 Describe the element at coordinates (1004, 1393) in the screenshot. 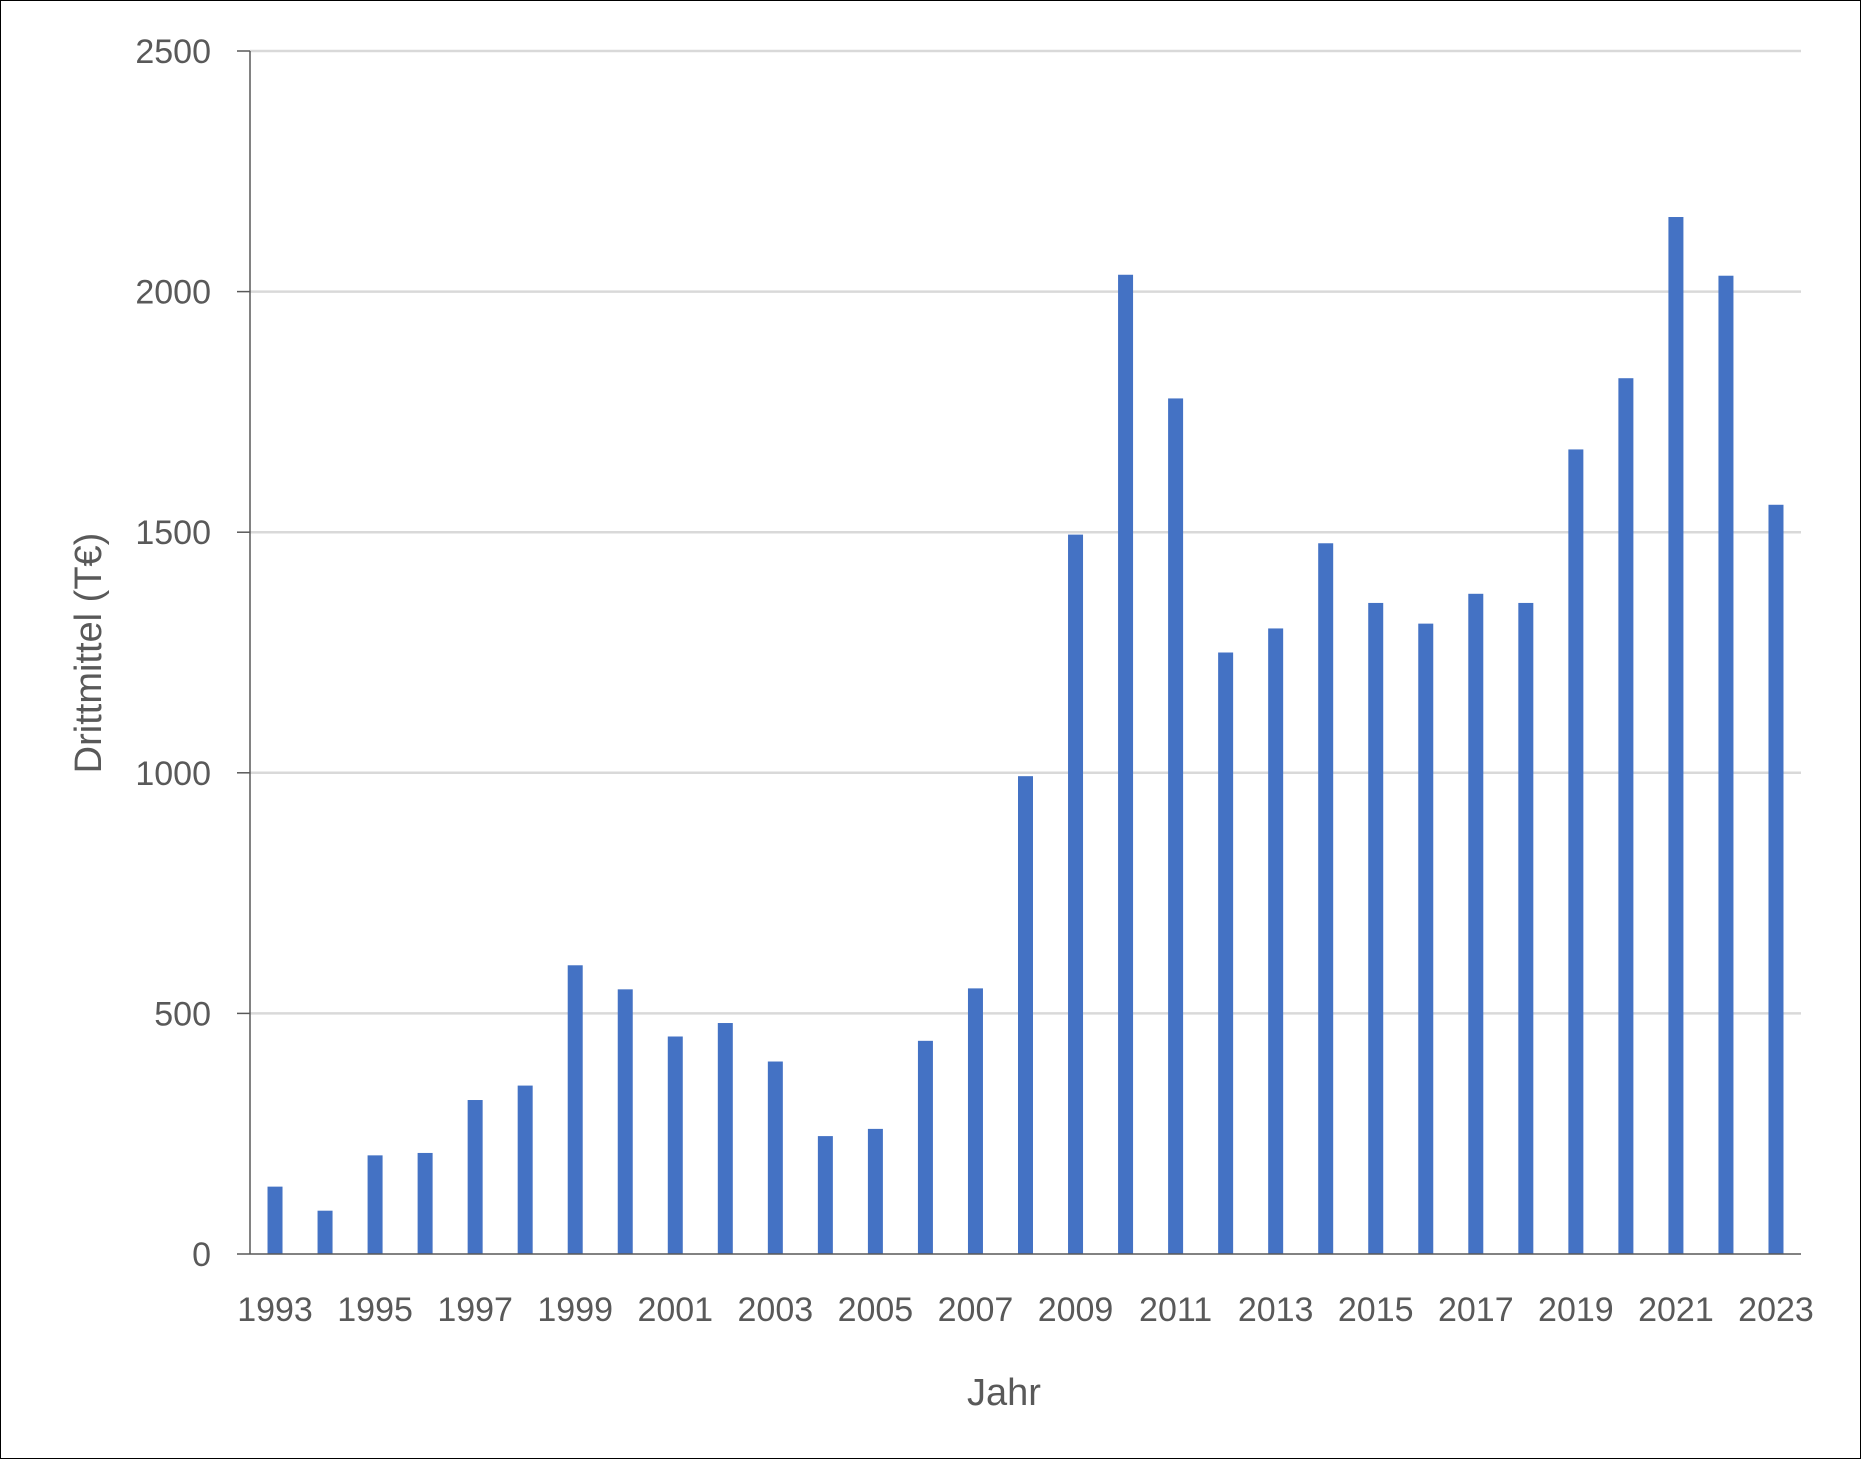

I see `x-axis-title: Jahr` at that location.